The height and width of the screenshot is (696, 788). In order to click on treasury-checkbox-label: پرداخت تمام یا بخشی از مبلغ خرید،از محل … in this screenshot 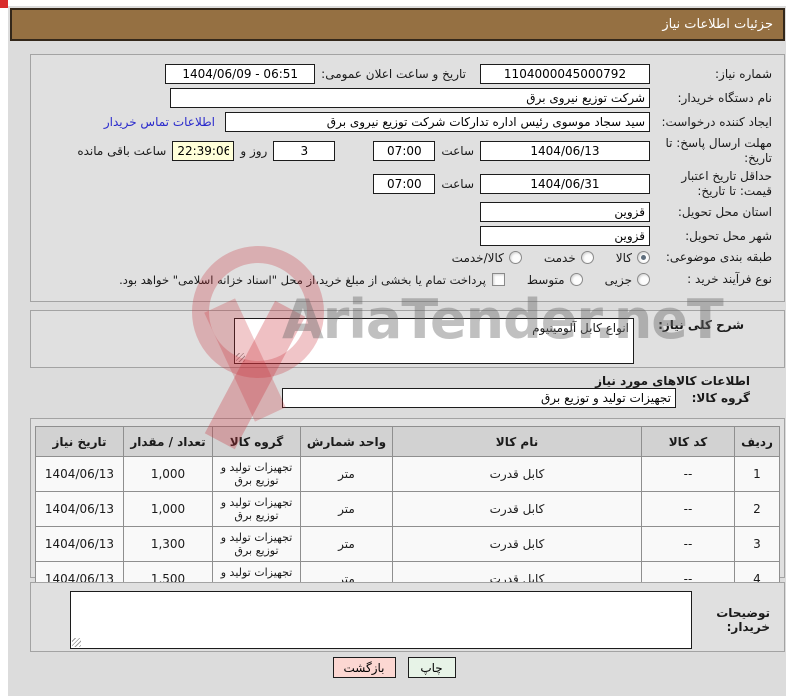, I will do `click(302, 279)`.